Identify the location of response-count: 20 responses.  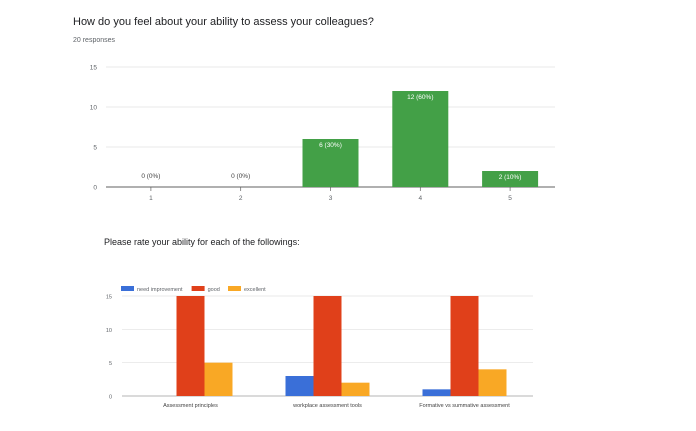
(94, 40).